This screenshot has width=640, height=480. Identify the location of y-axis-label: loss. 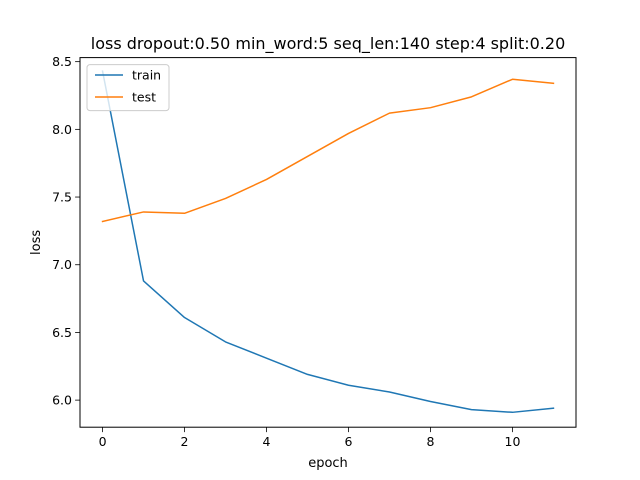
(36, 242).